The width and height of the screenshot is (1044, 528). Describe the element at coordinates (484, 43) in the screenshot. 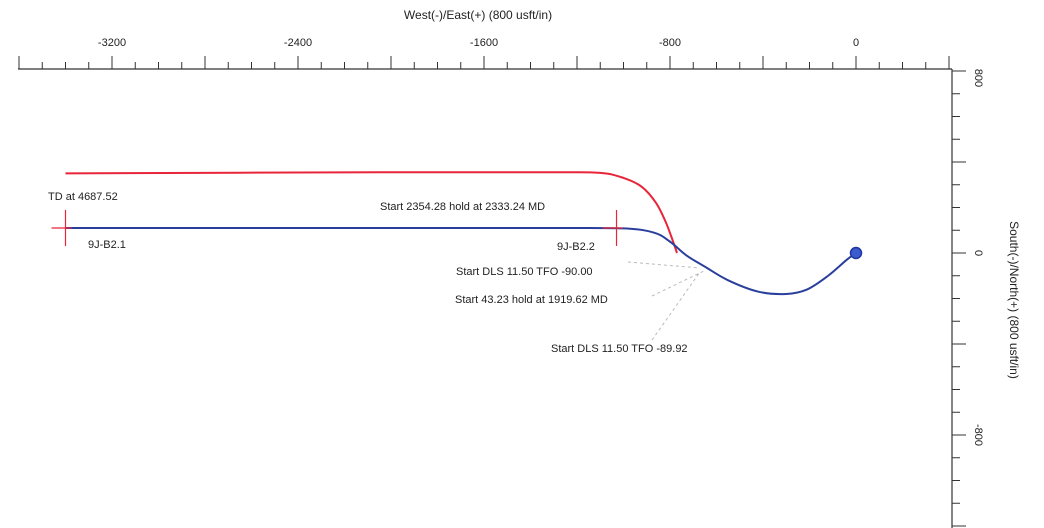

I see `x-tick-label: -1600` at that location.